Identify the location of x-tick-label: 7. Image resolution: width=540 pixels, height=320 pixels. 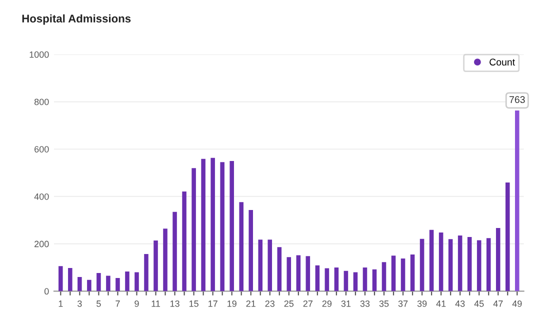
(118, 303).